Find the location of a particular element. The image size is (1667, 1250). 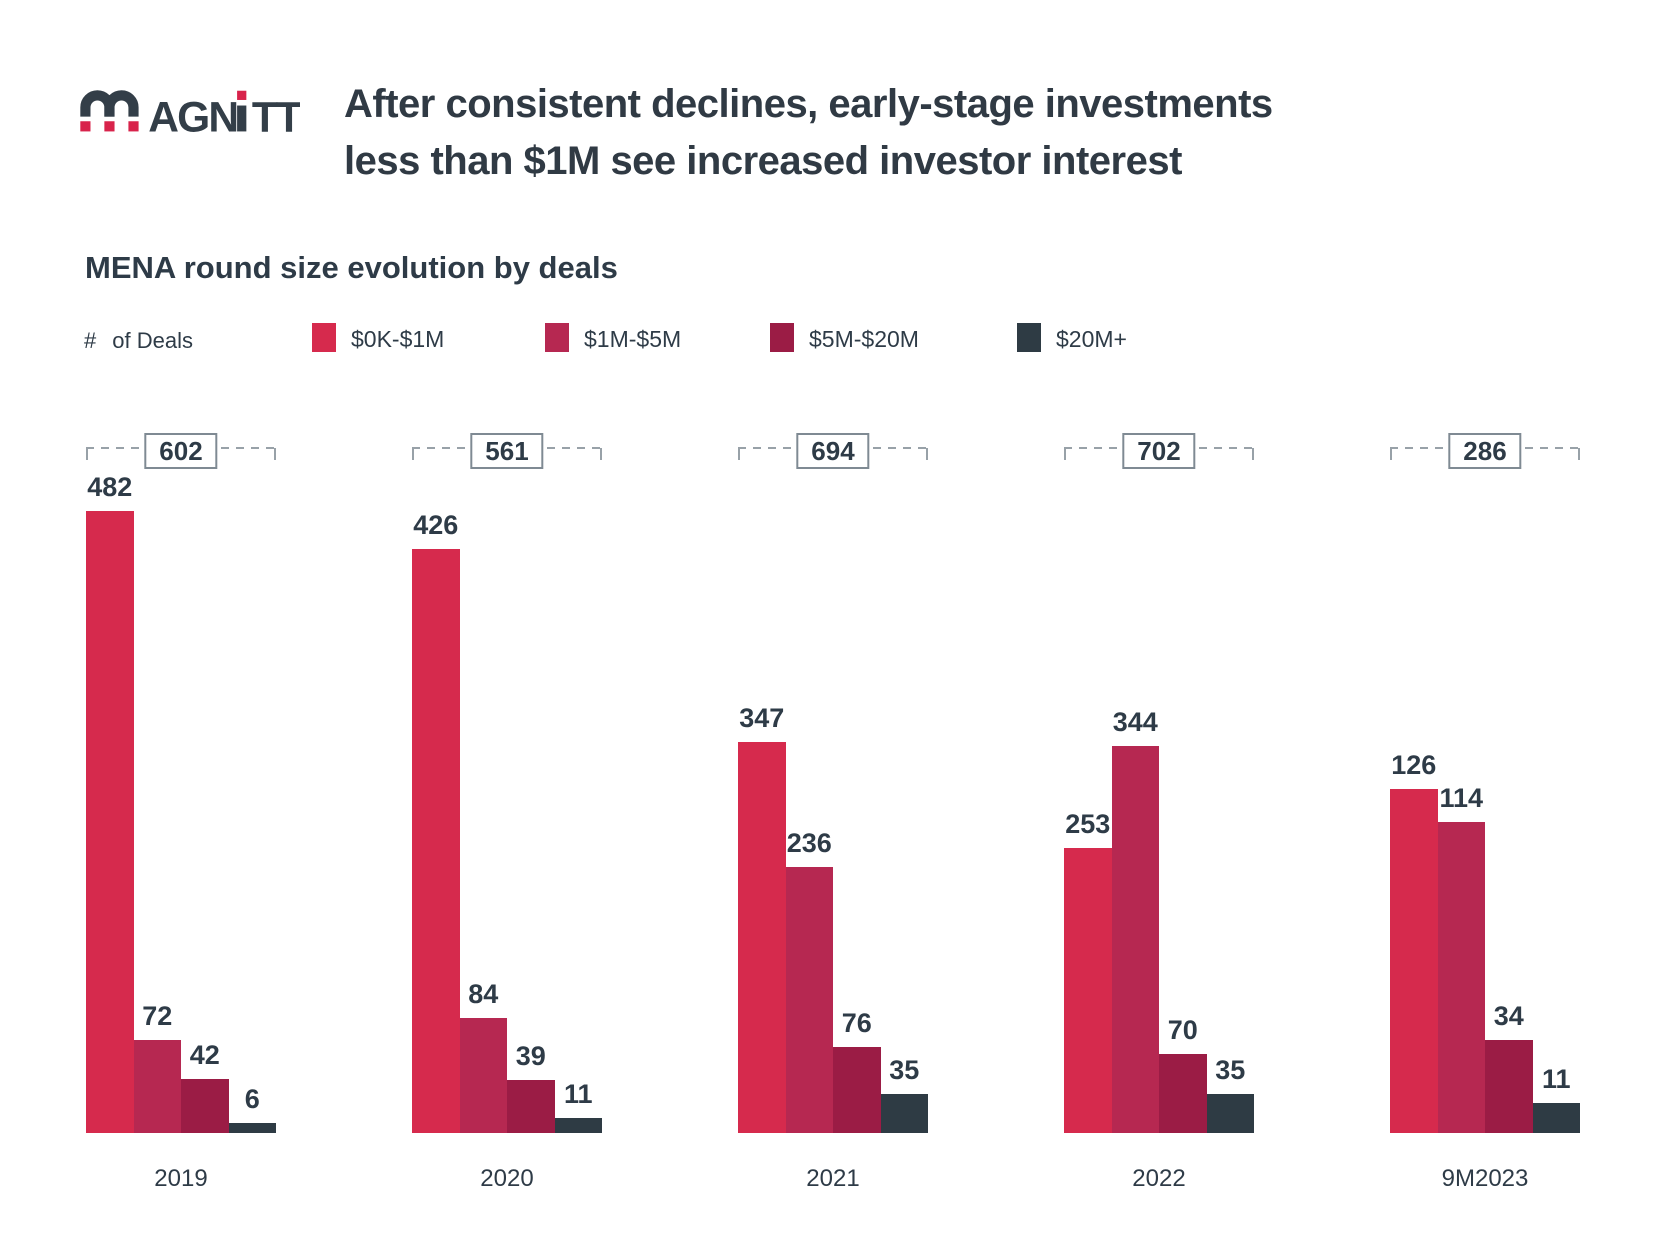

legend-item: $0K-$1M is located at coordinates (378, 337).